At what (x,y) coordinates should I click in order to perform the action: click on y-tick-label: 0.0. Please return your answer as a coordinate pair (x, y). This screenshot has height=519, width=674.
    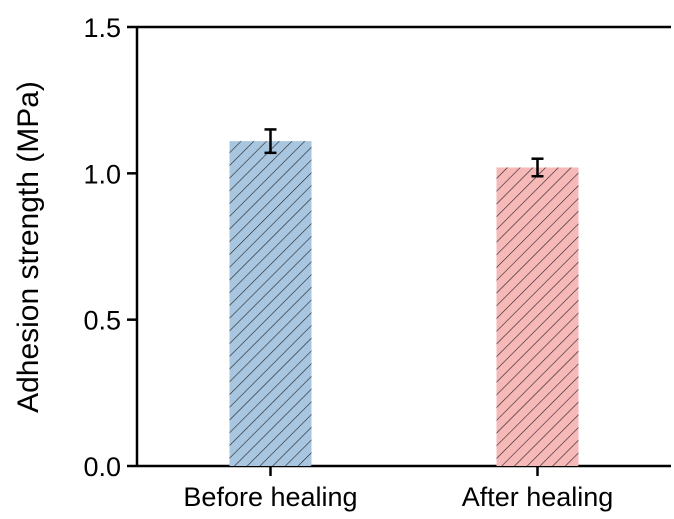
    Looking at the image, I should click on (102, 467).